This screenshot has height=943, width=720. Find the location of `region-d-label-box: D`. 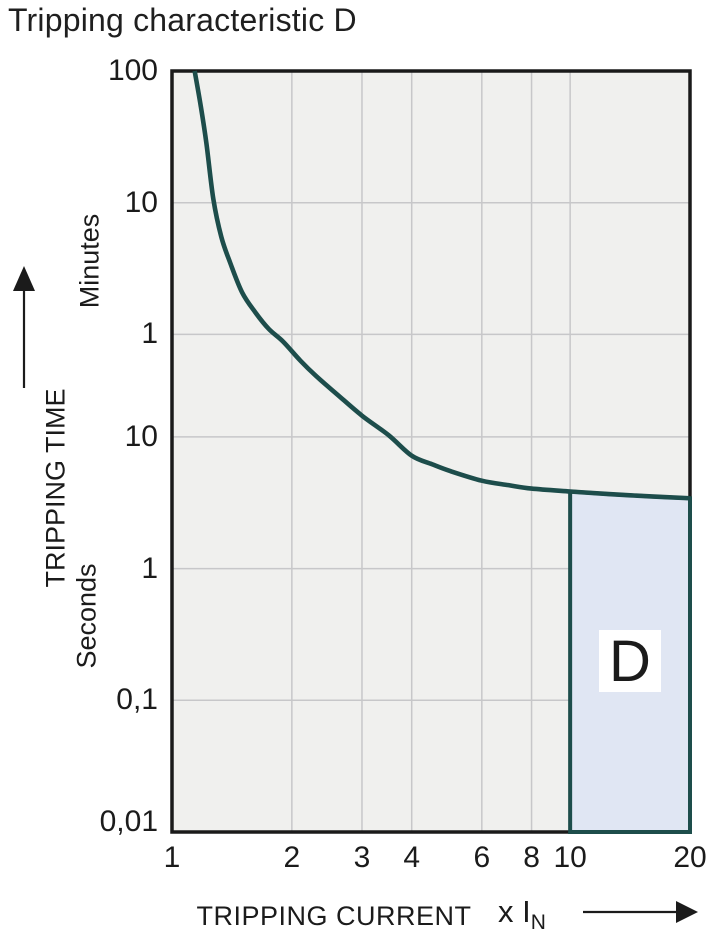

region-d-label-box: D is located at coordinates (630, 661).